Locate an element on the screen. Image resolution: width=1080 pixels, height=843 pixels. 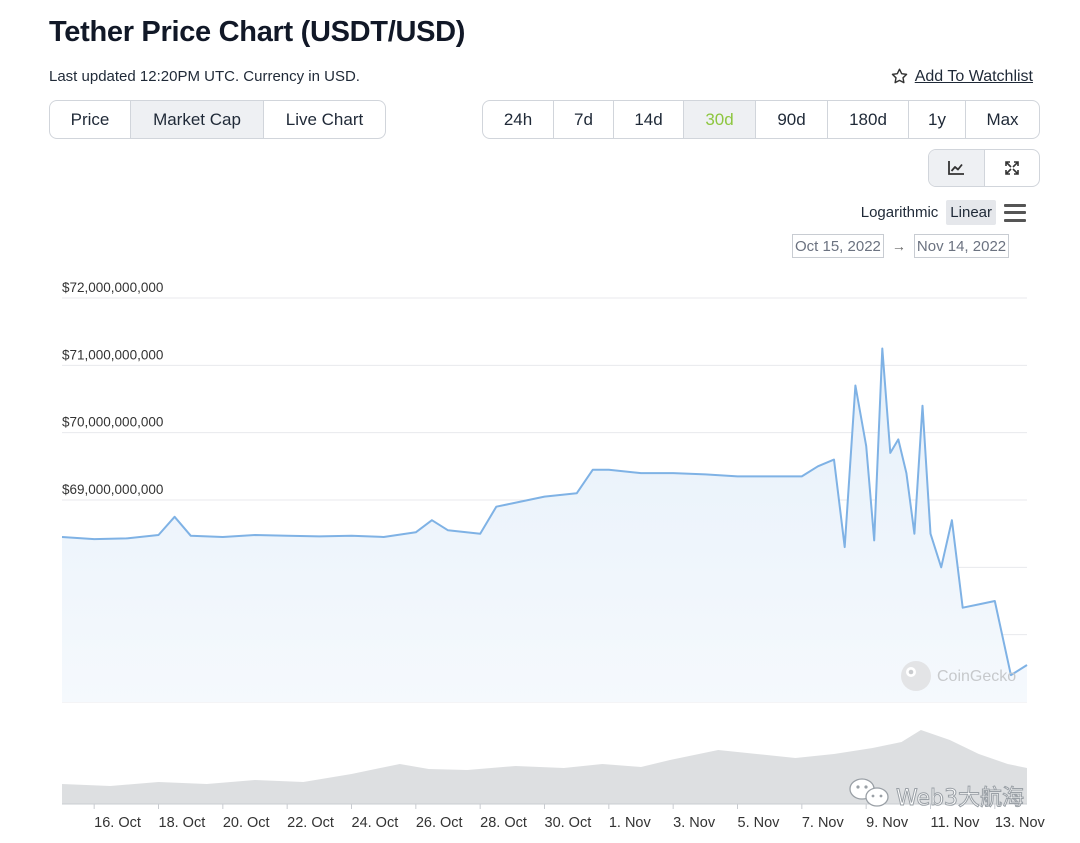
range-30d: 30d is located at coordinates (720, 119).